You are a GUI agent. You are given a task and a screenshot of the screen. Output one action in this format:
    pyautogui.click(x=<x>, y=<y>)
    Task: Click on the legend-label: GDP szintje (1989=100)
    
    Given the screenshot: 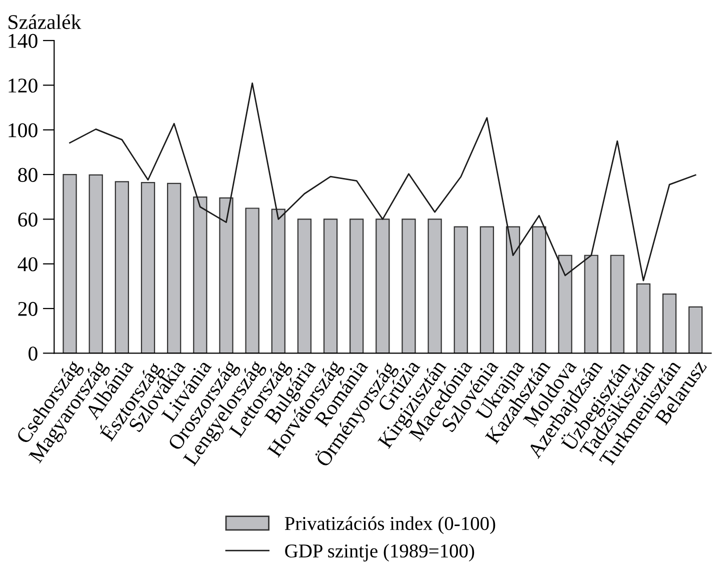 What is the action you would take?
    pyautogui.click(x=379, y=553)
    